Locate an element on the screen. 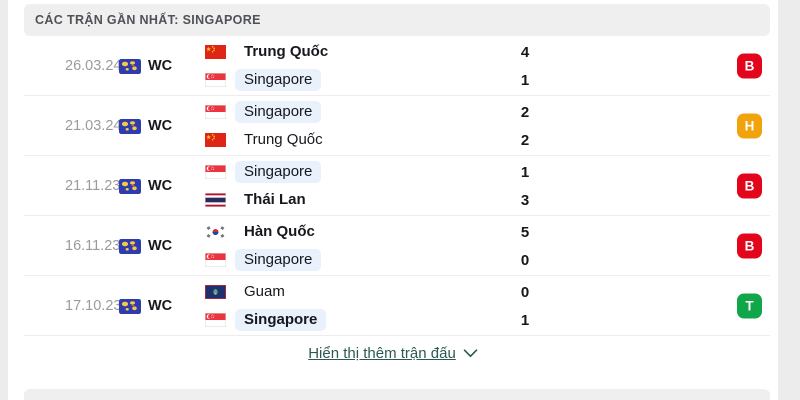 The height and width of the screenshot is (400, 800). home-team: Trung Quốc is located at coordinates (271, 52).